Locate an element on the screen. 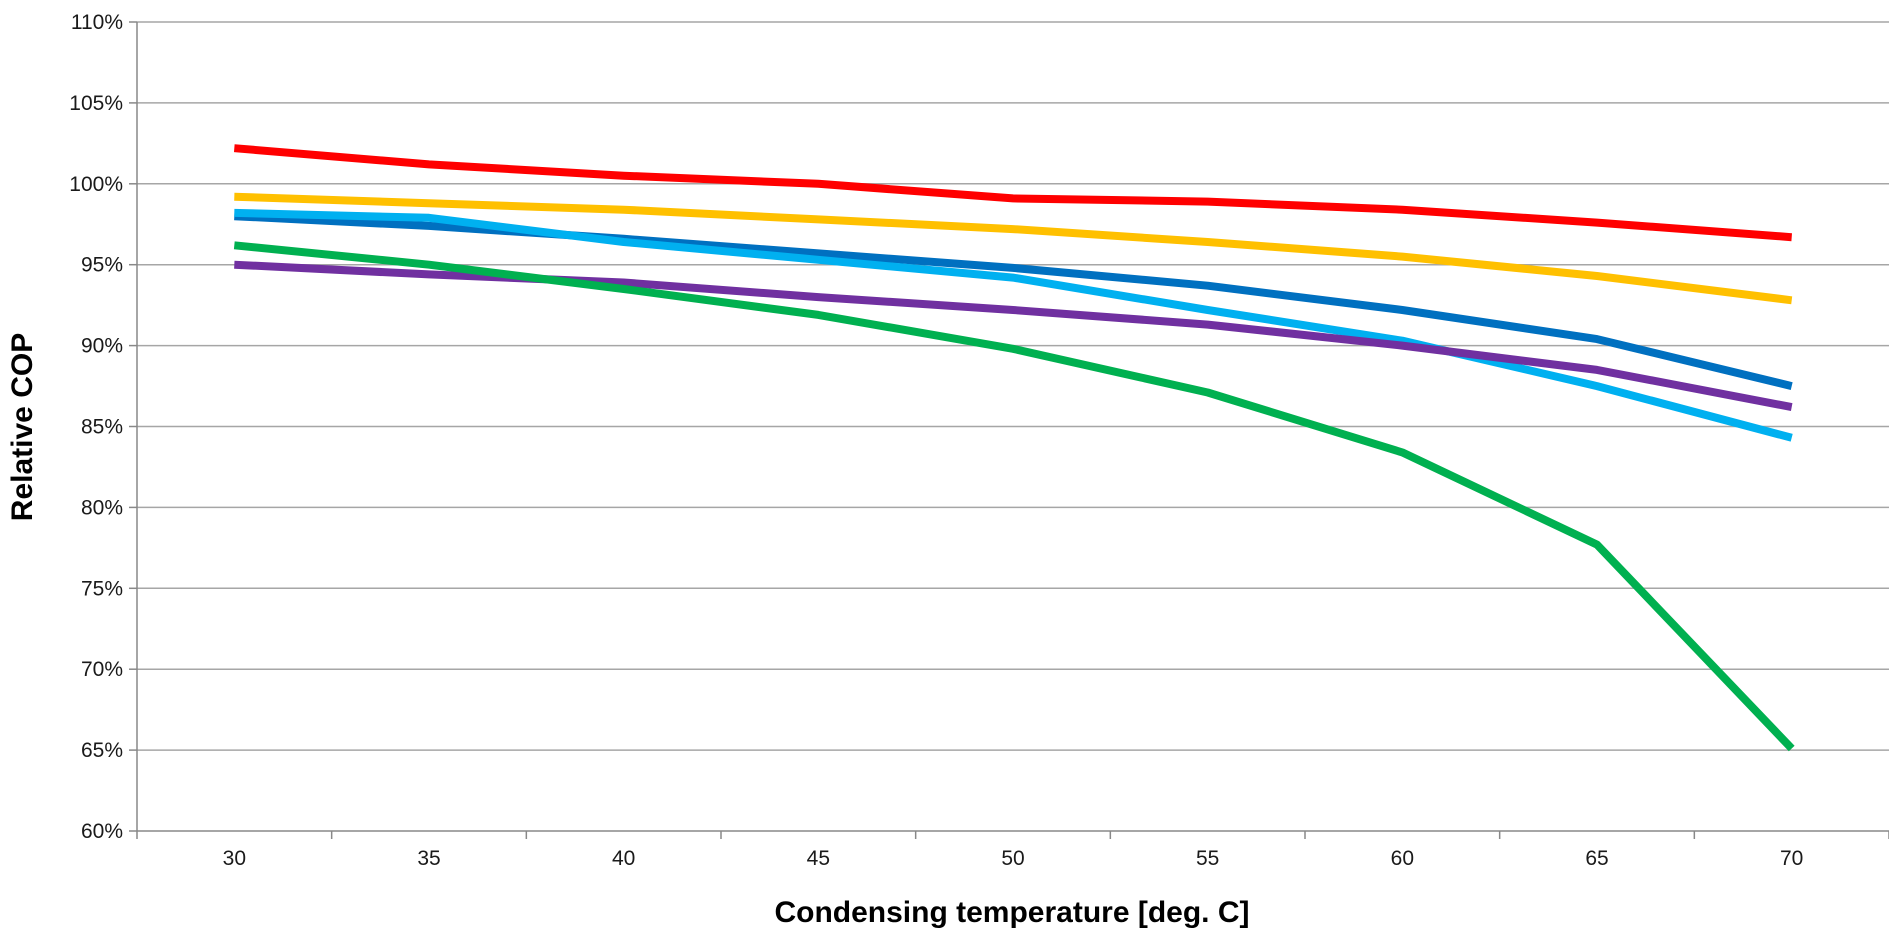 The height and width of the screenshot is (933, 1889). y-tick-label: 95% is located at coordinates (102, 265).